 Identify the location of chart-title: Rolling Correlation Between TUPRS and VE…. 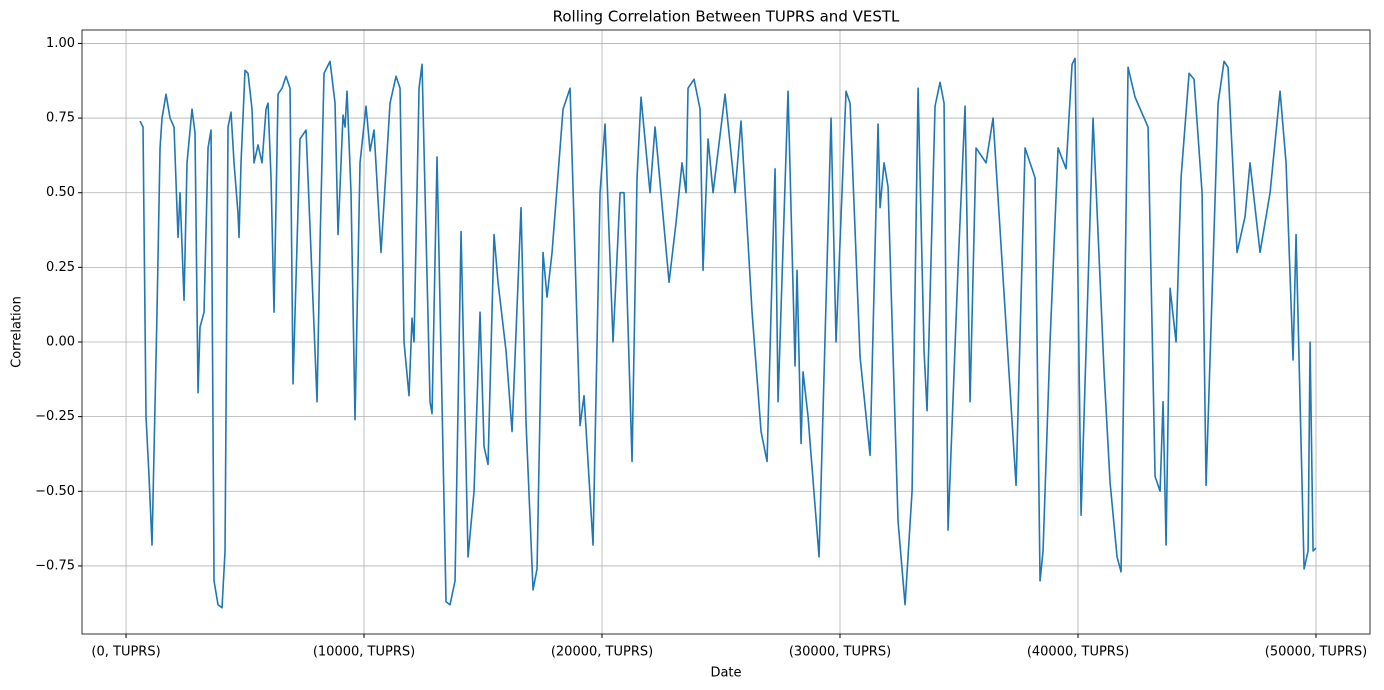
(726, 17).